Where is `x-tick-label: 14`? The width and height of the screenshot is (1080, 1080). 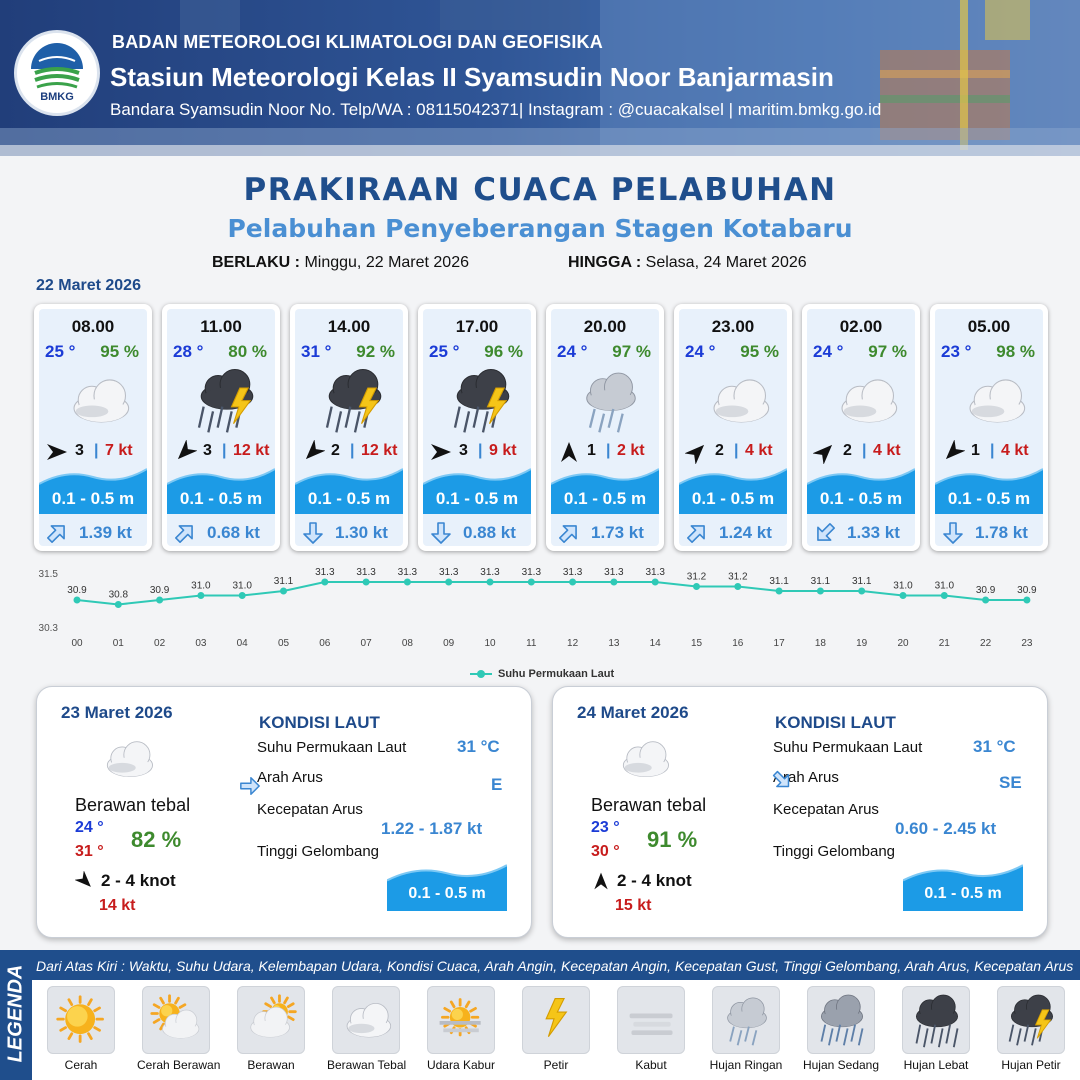 x-tick-label: 14 is located at coordinates (656, 643).